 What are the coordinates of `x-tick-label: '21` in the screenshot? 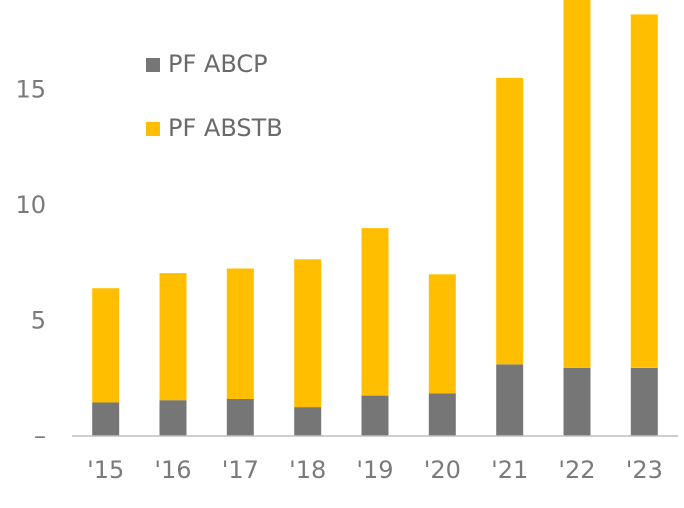 It's located at (509, 470).